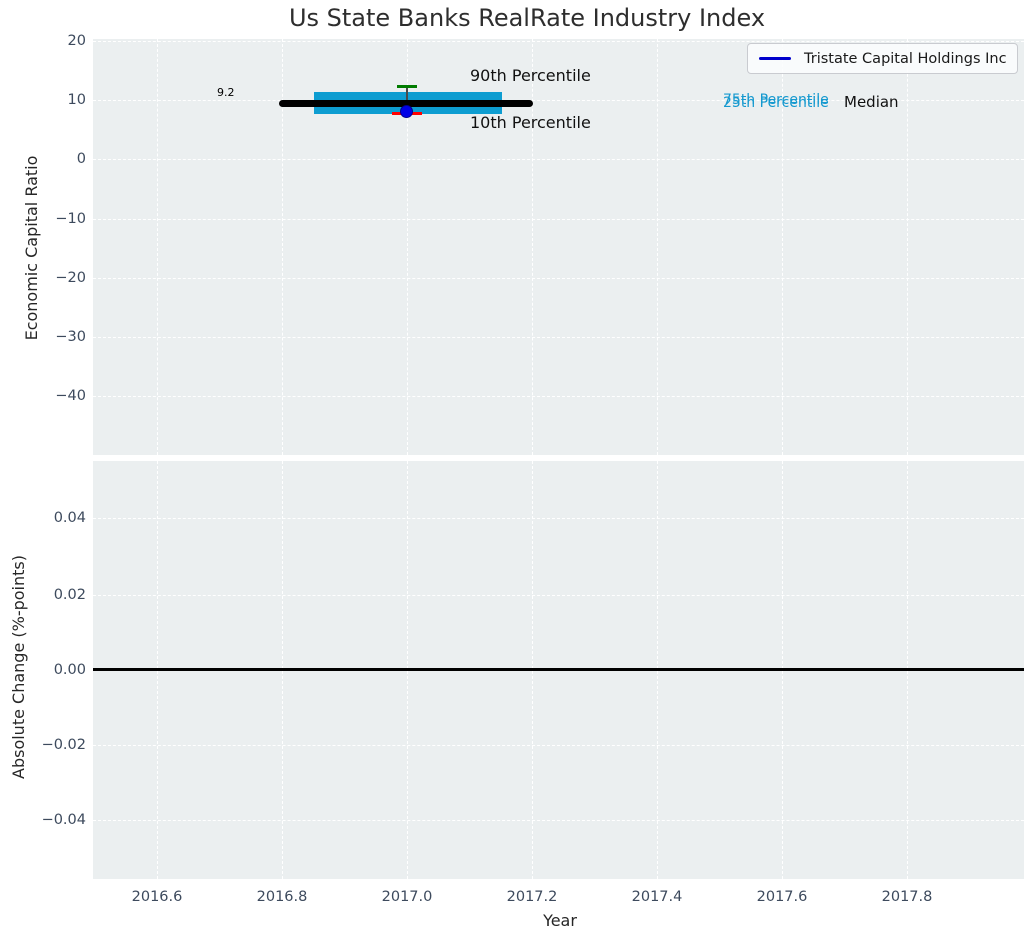  Describe the element at coordinates (76, 100) in the screenshot. I see `y-tick-label: 10` at that location.